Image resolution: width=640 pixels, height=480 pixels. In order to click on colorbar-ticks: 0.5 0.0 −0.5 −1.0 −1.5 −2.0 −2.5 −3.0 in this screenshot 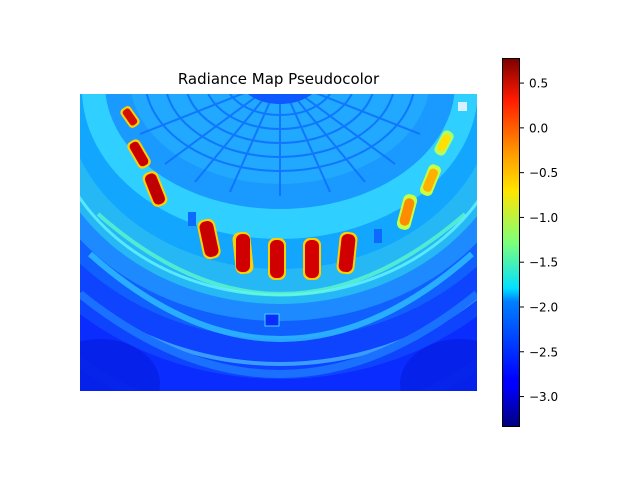, I will do `click(539, 240)`.